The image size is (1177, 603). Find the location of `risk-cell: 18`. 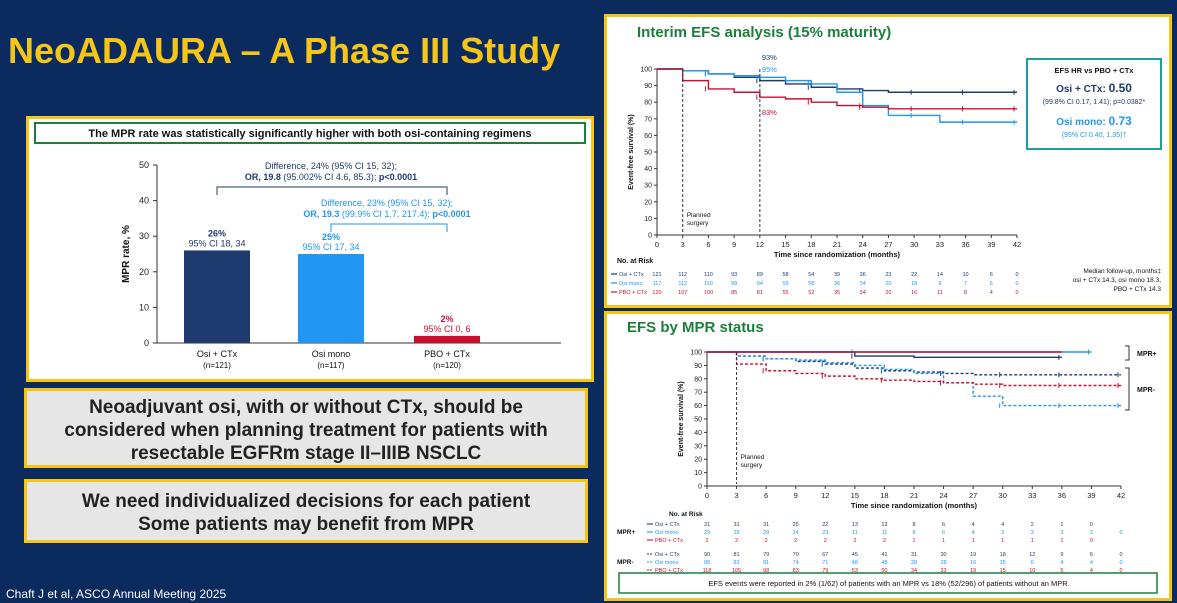

risk-cell: 18 is located at coordinates (914, 284).